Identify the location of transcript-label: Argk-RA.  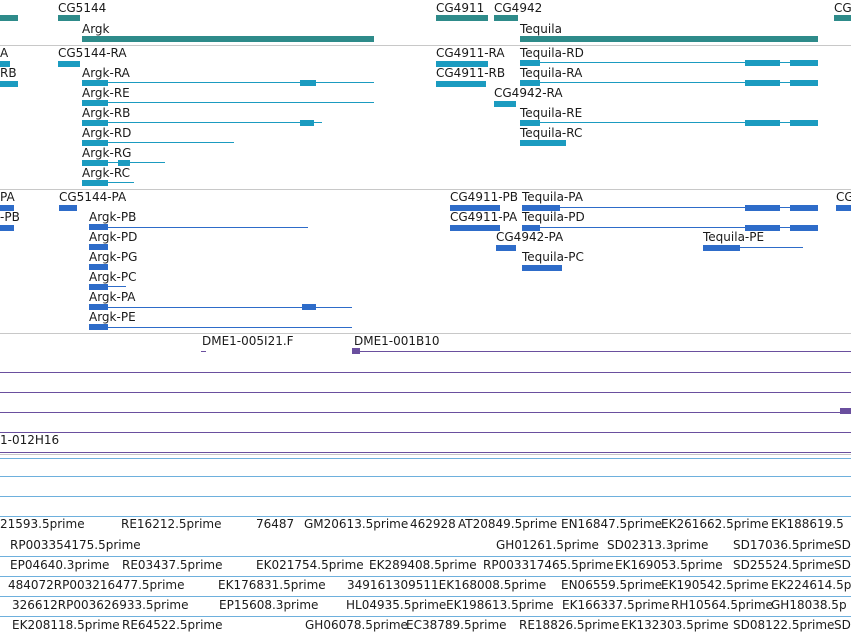
(106, 73).